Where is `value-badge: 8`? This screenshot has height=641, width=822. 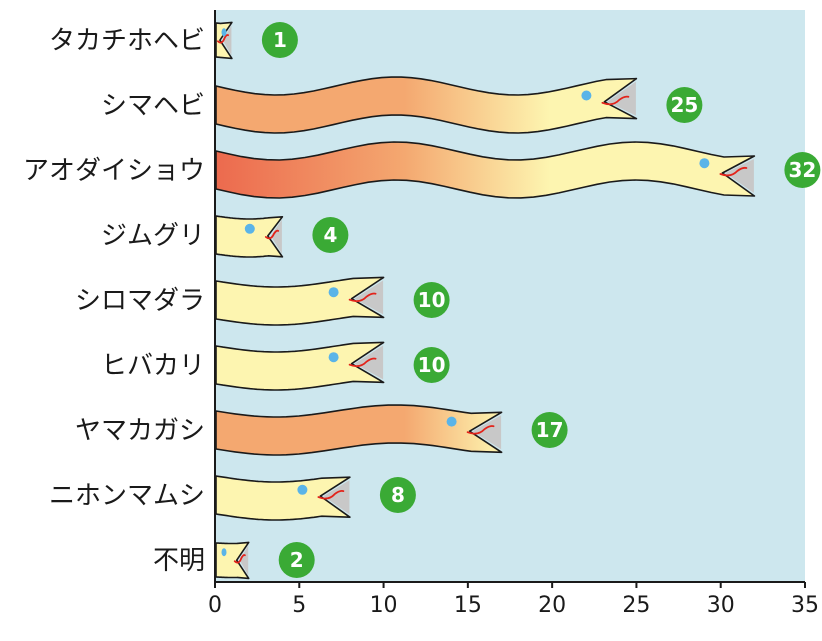
value-badge: 8 is located at coordinates (397, 495).